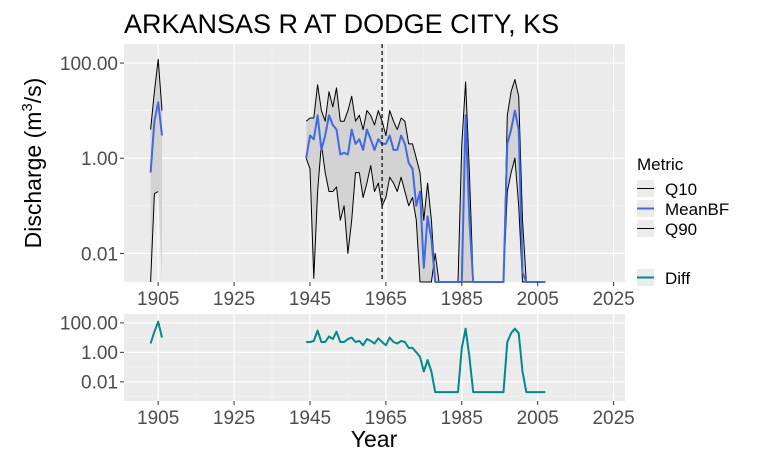 The height and width of the screenshot is (464, 757). I want to click on bottom-y-axis: 0.01 1.00 100.00, so click(92, 354).